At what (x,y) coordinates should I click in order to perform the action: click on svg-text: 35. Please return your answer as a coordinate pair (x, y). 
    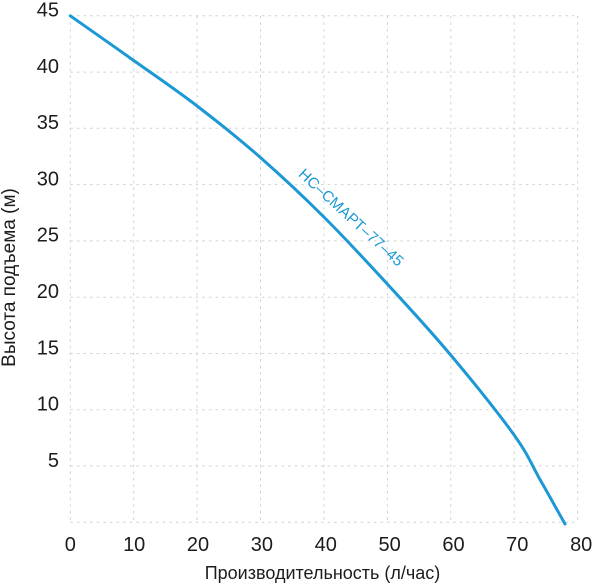
    Looking at the image, I should click on (48, 123).